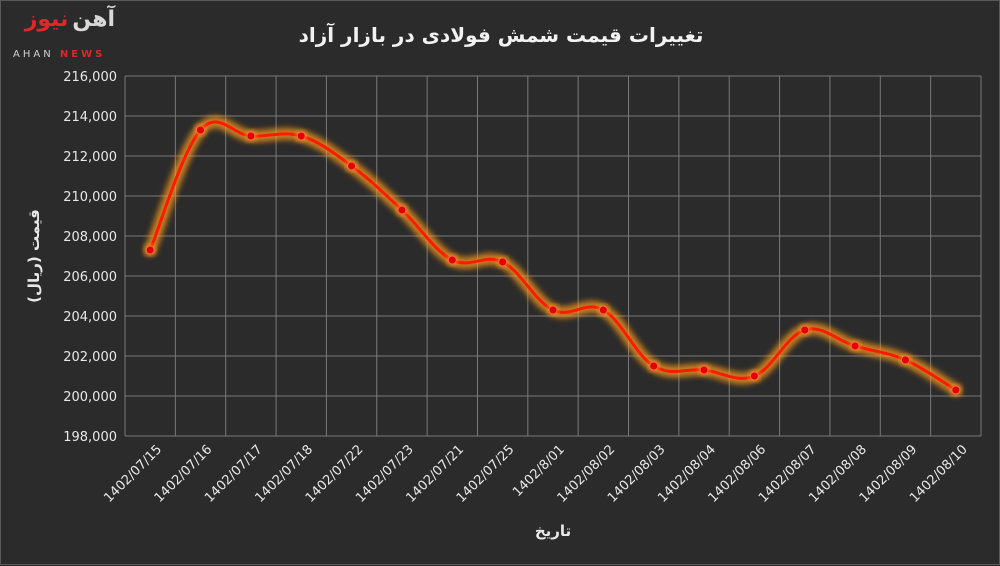 This screenshot has width=1000, height=566. What do you see at coordinates (553, 531) in the screenshot?
I see `x-axis-label: تاریخ` at bounding box center [553, 531].